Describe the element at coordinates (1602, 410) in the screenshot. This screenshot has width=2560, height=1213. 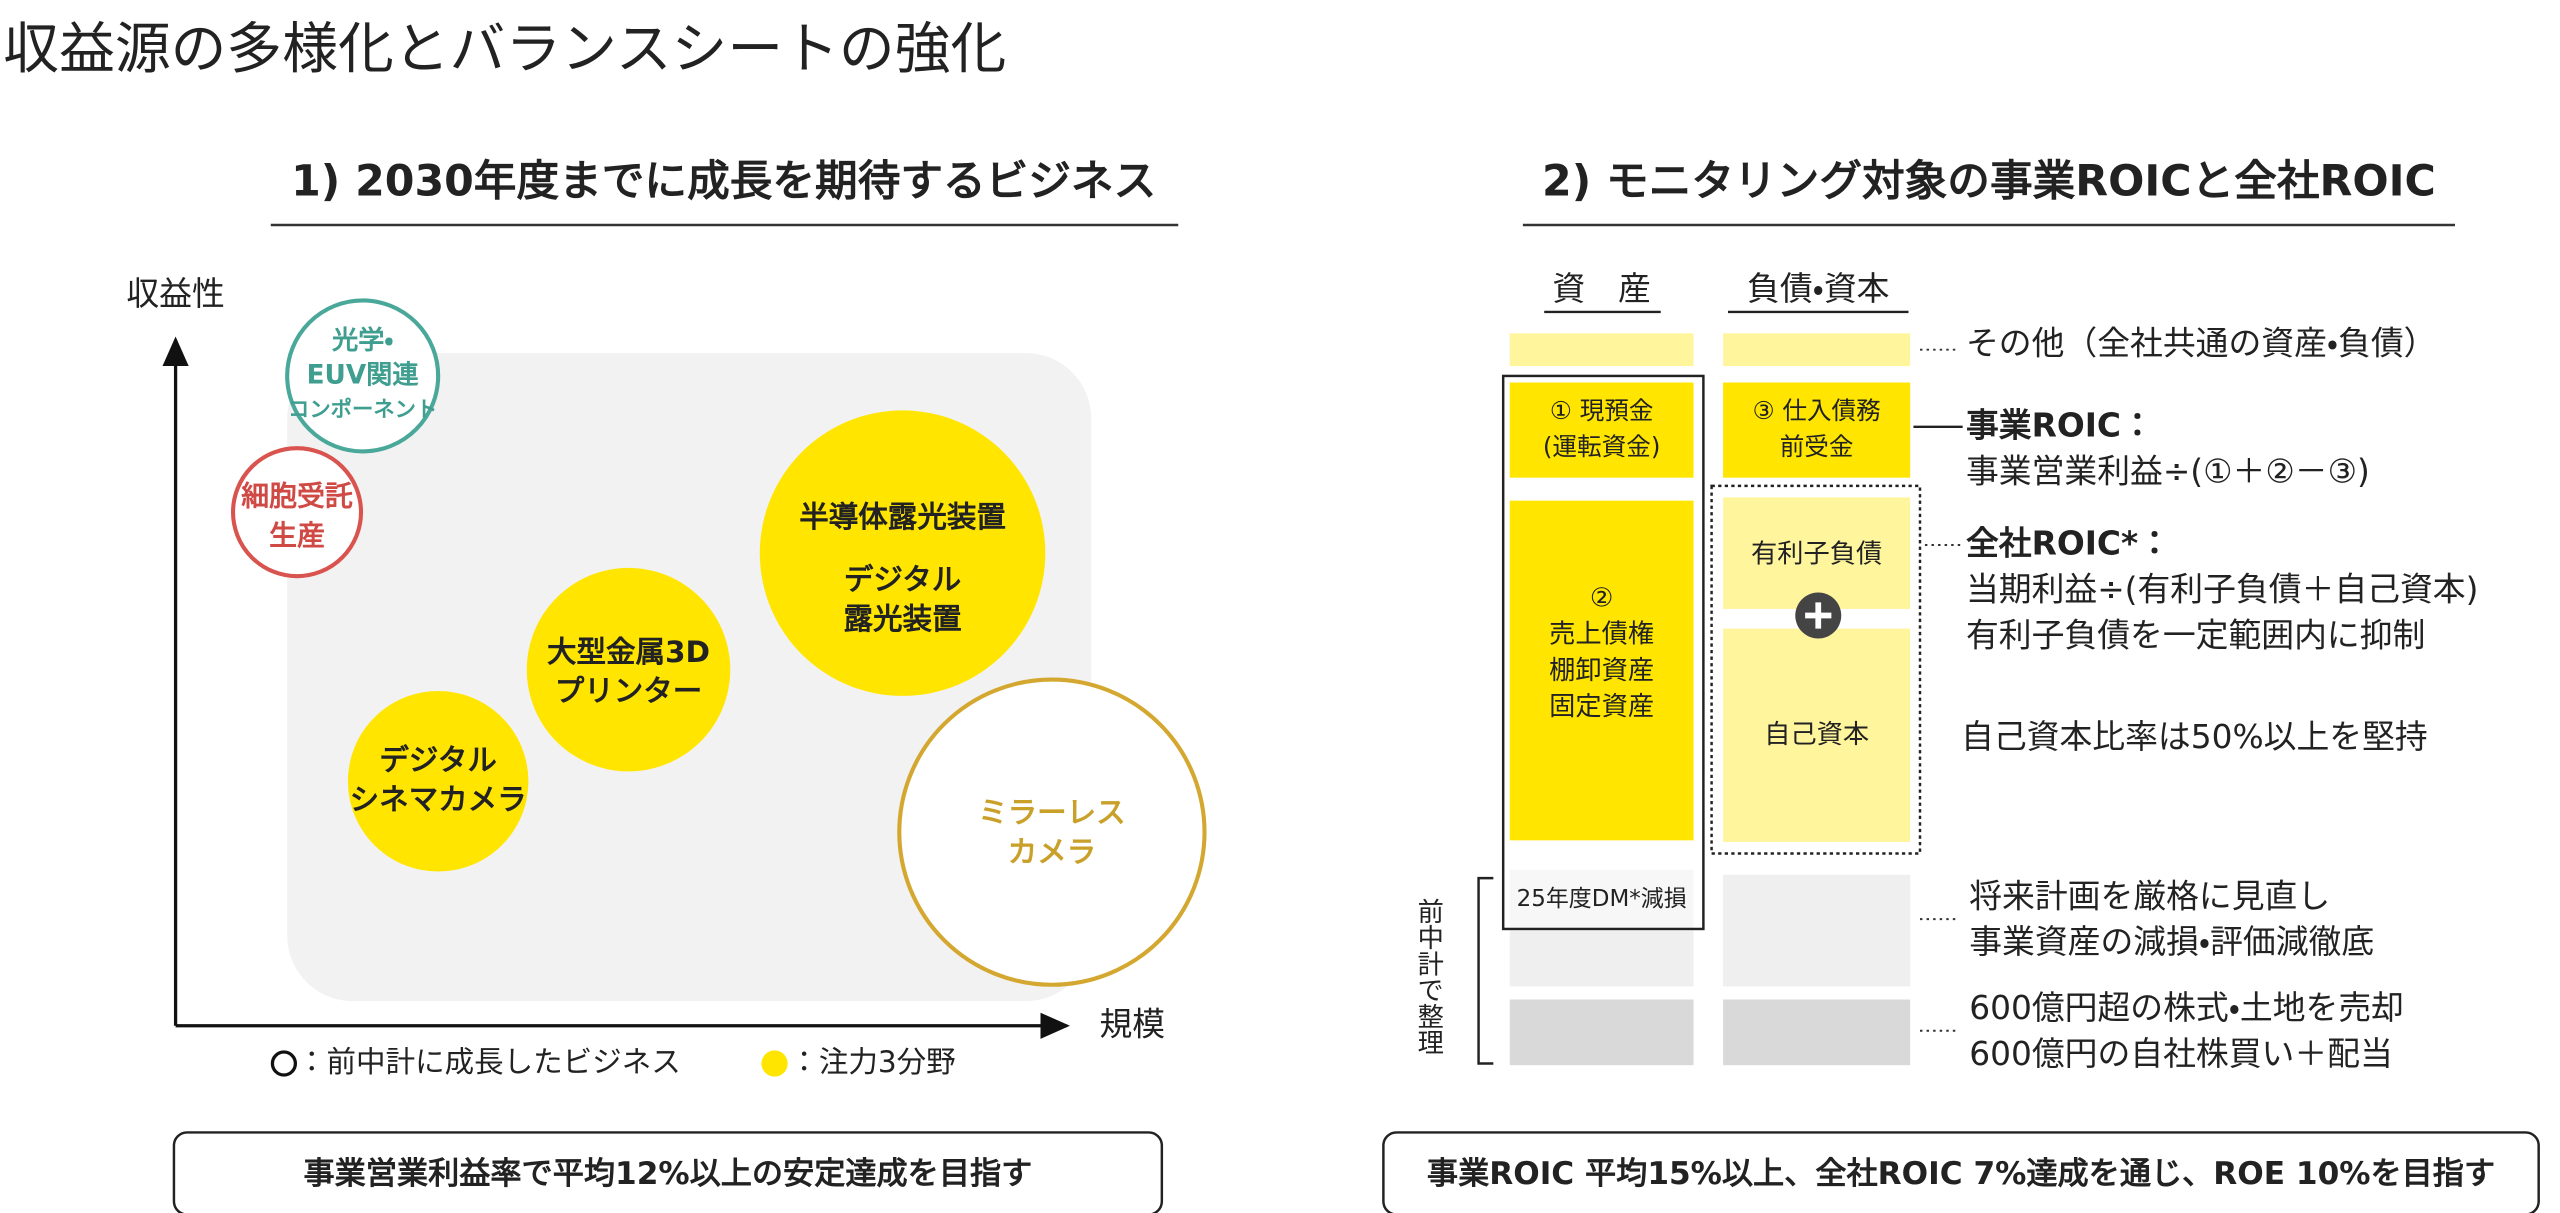
I see `text: ① 現預金` at that location.